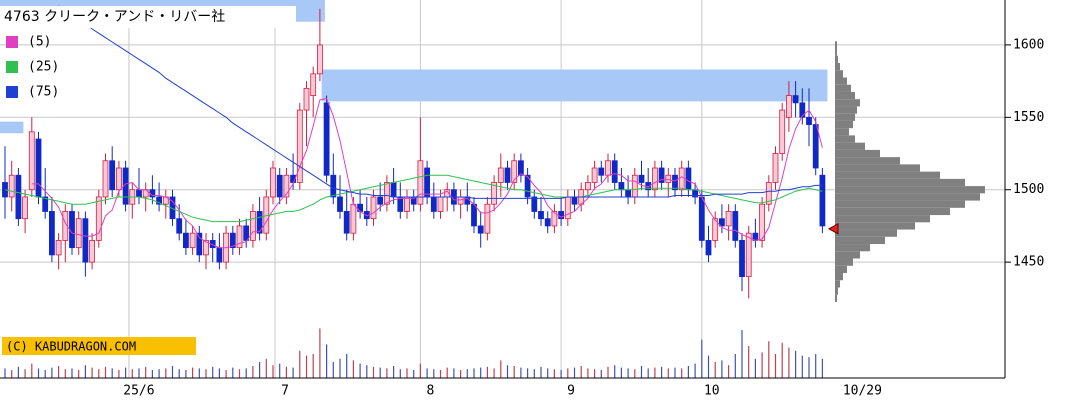 This screenshot has height=405, width=1080. What do you see at coordinates (39, 42) in the screenshot?
I see `legend-label: (5)` at bounding box center [39, 42].